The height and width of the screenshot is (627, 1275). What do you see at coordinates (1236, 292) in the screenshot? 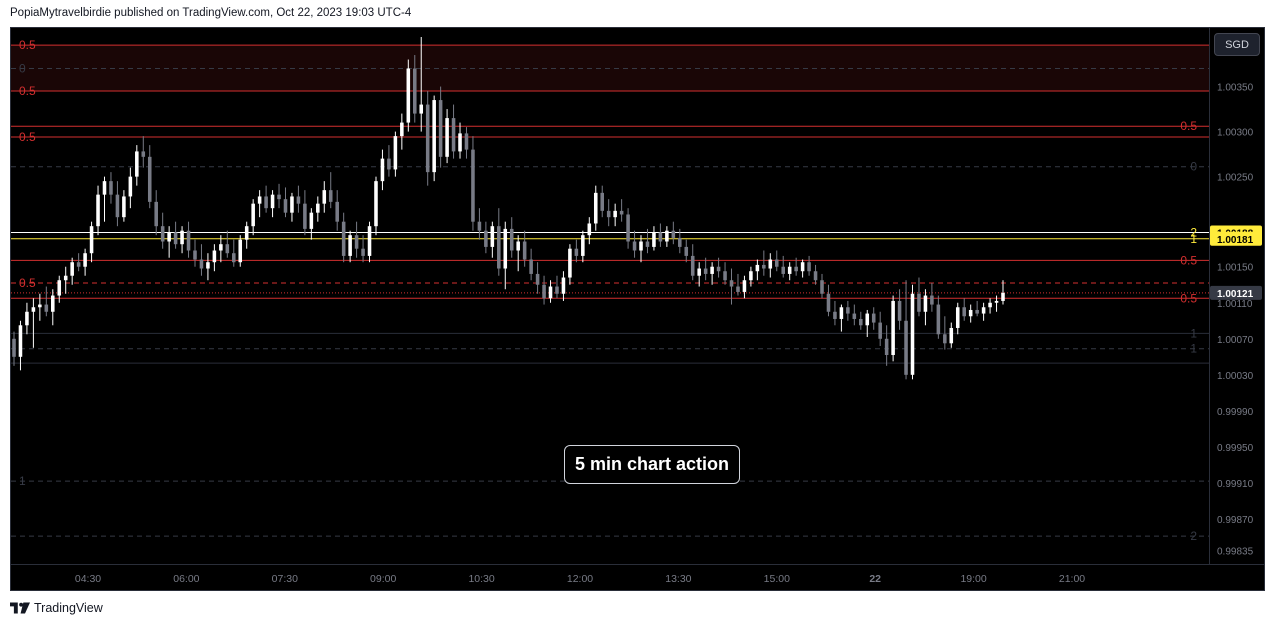
I see `price-tag-2: 1.00121` at bounding box center [1236, 292].